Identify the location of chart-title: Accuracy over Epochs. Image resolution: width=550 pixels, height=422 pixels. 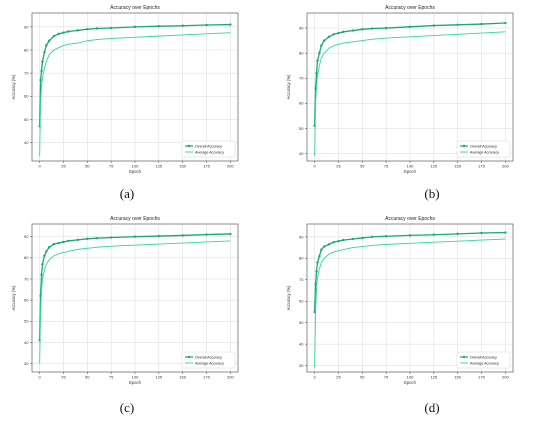
(410, 219).